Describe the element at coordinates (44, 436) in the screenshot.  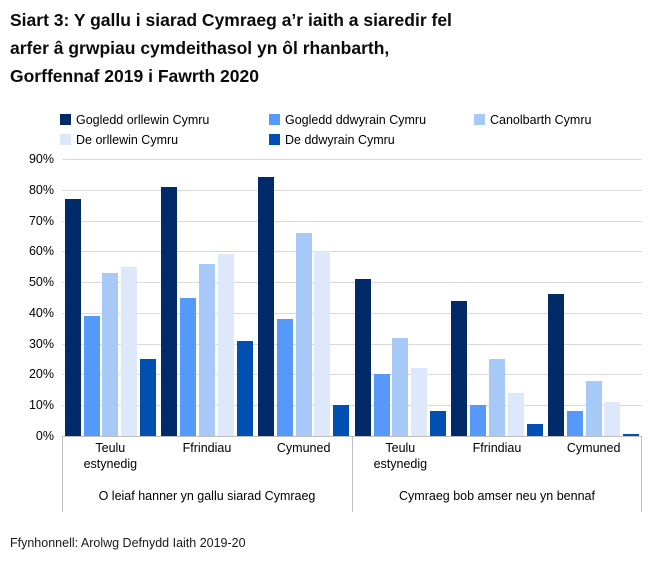
I see `y-axis-tick-label: 0%` at that location.